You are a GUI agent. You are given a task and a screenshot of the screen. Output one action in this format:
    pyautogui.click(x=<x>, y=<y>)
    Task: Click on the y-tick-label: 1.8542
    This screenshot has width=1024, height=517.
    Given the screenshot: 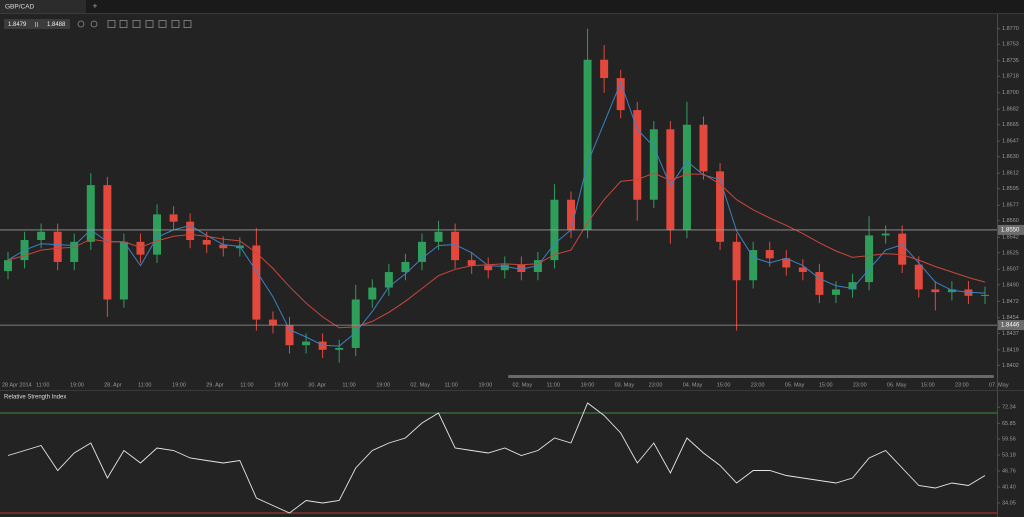 What is the action you would take?
    pyautogui.click(x=1010, y=238)
    